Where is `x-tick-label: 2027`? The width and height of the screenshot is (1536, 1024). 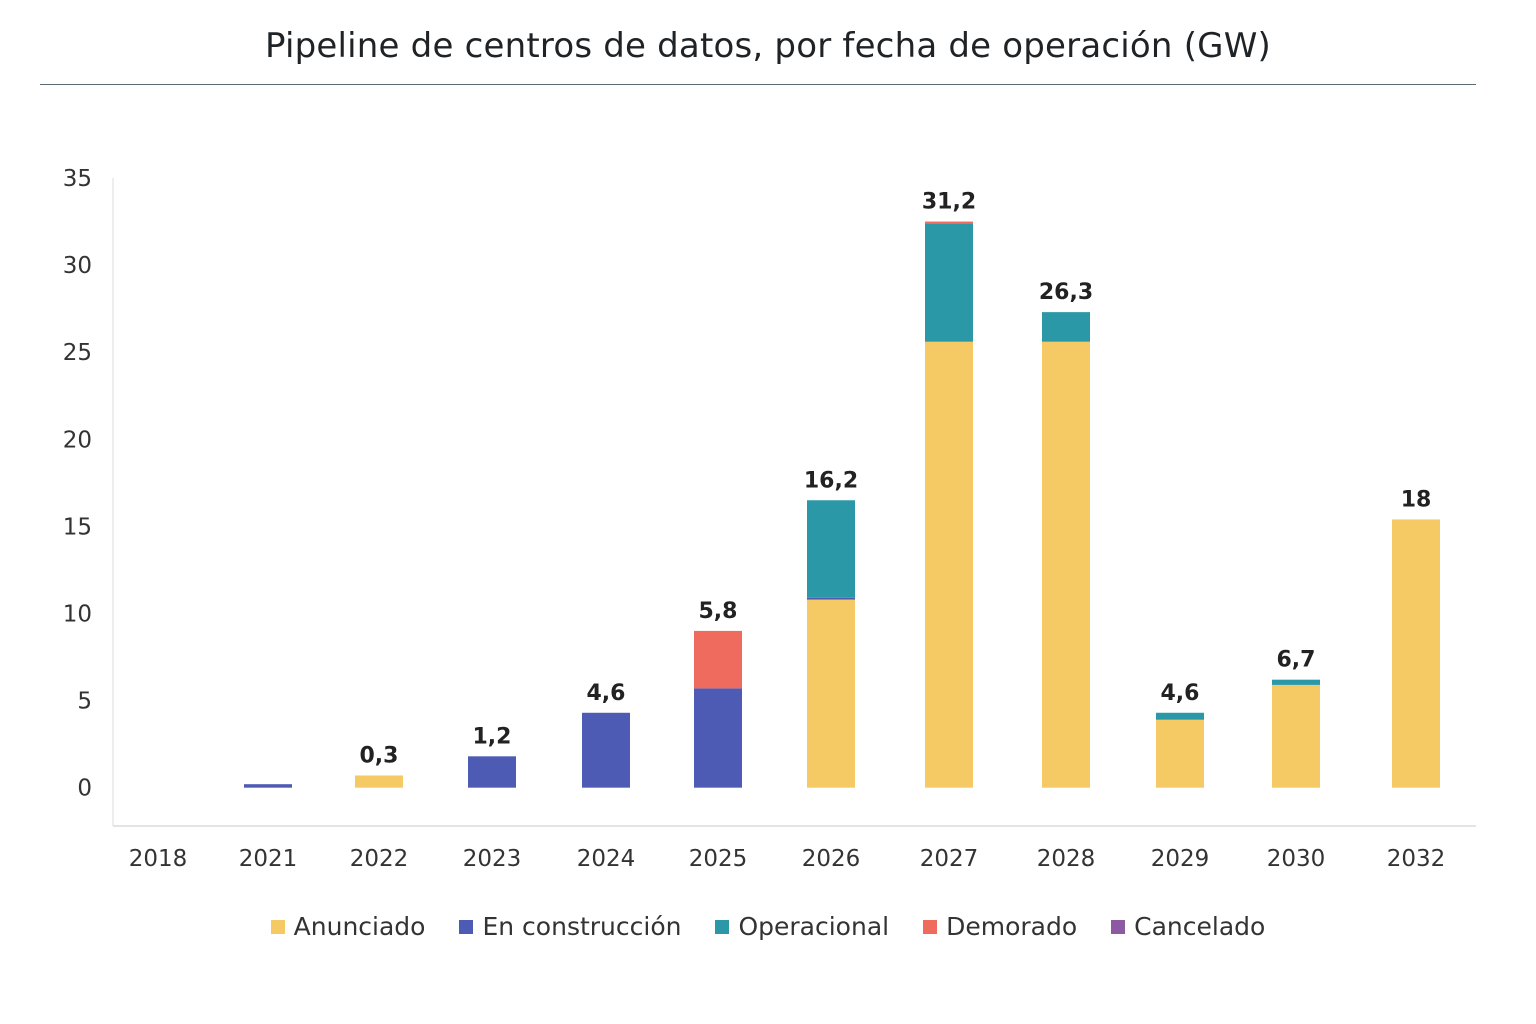 x-tick-label: 2027 is located at coordinates (949, 859).